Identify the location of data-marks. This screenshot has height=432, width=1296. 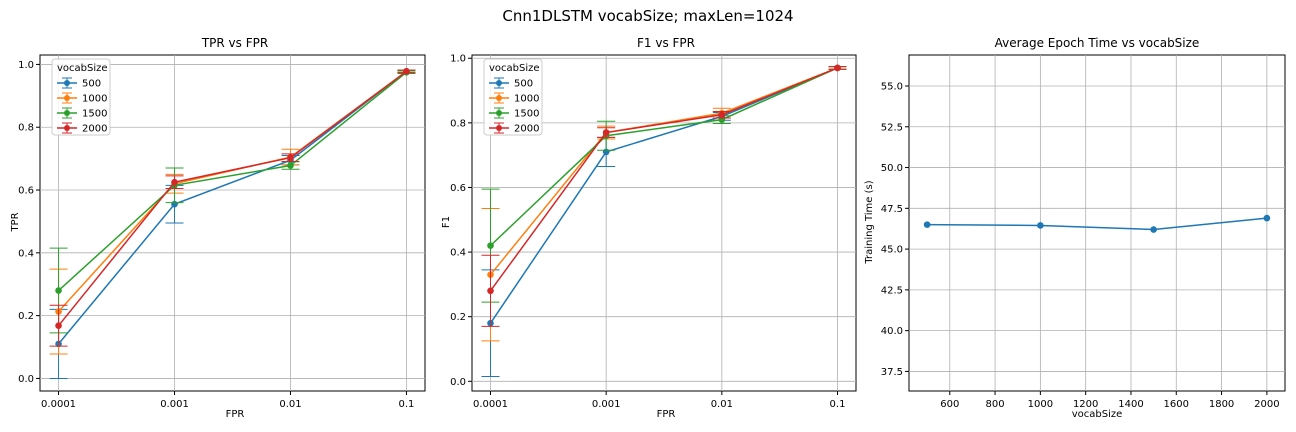
(1097, 223).